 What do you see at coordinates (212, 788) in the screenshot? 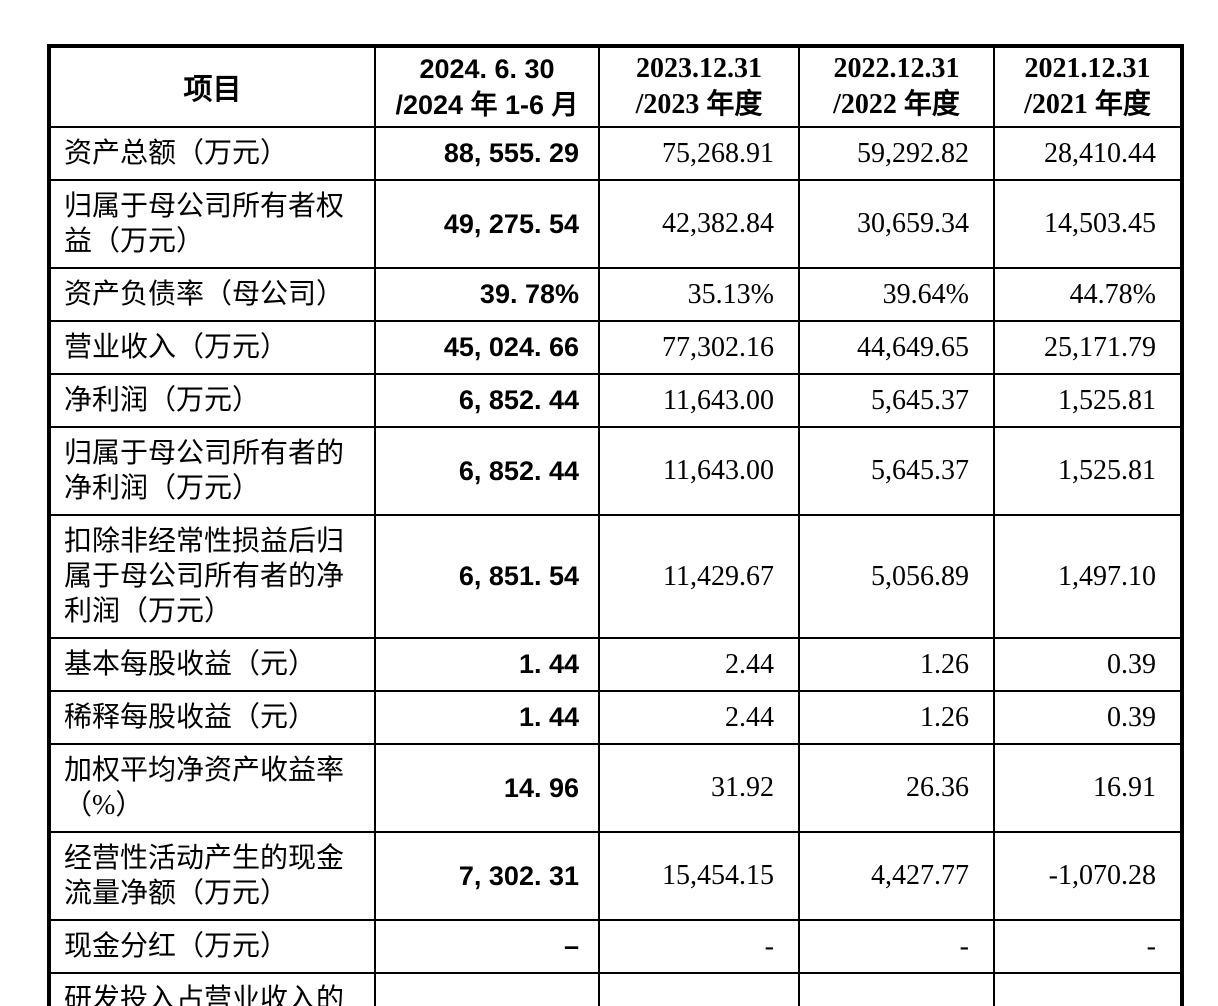
I see `row-label: 加权平均净资产收益率（%）` at bounding box center [212, 788].